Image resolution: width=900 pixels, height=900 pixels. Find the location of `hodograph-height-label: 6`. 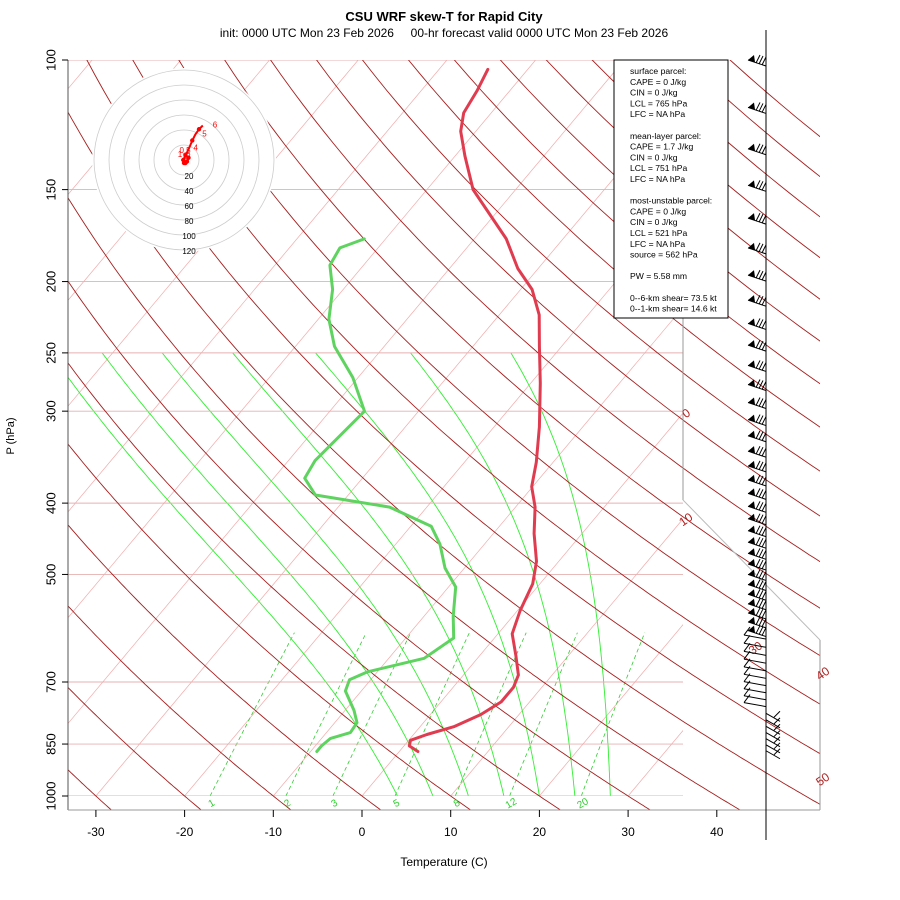

hodograph-height-label: 6 is located at coordinates (215, 125).